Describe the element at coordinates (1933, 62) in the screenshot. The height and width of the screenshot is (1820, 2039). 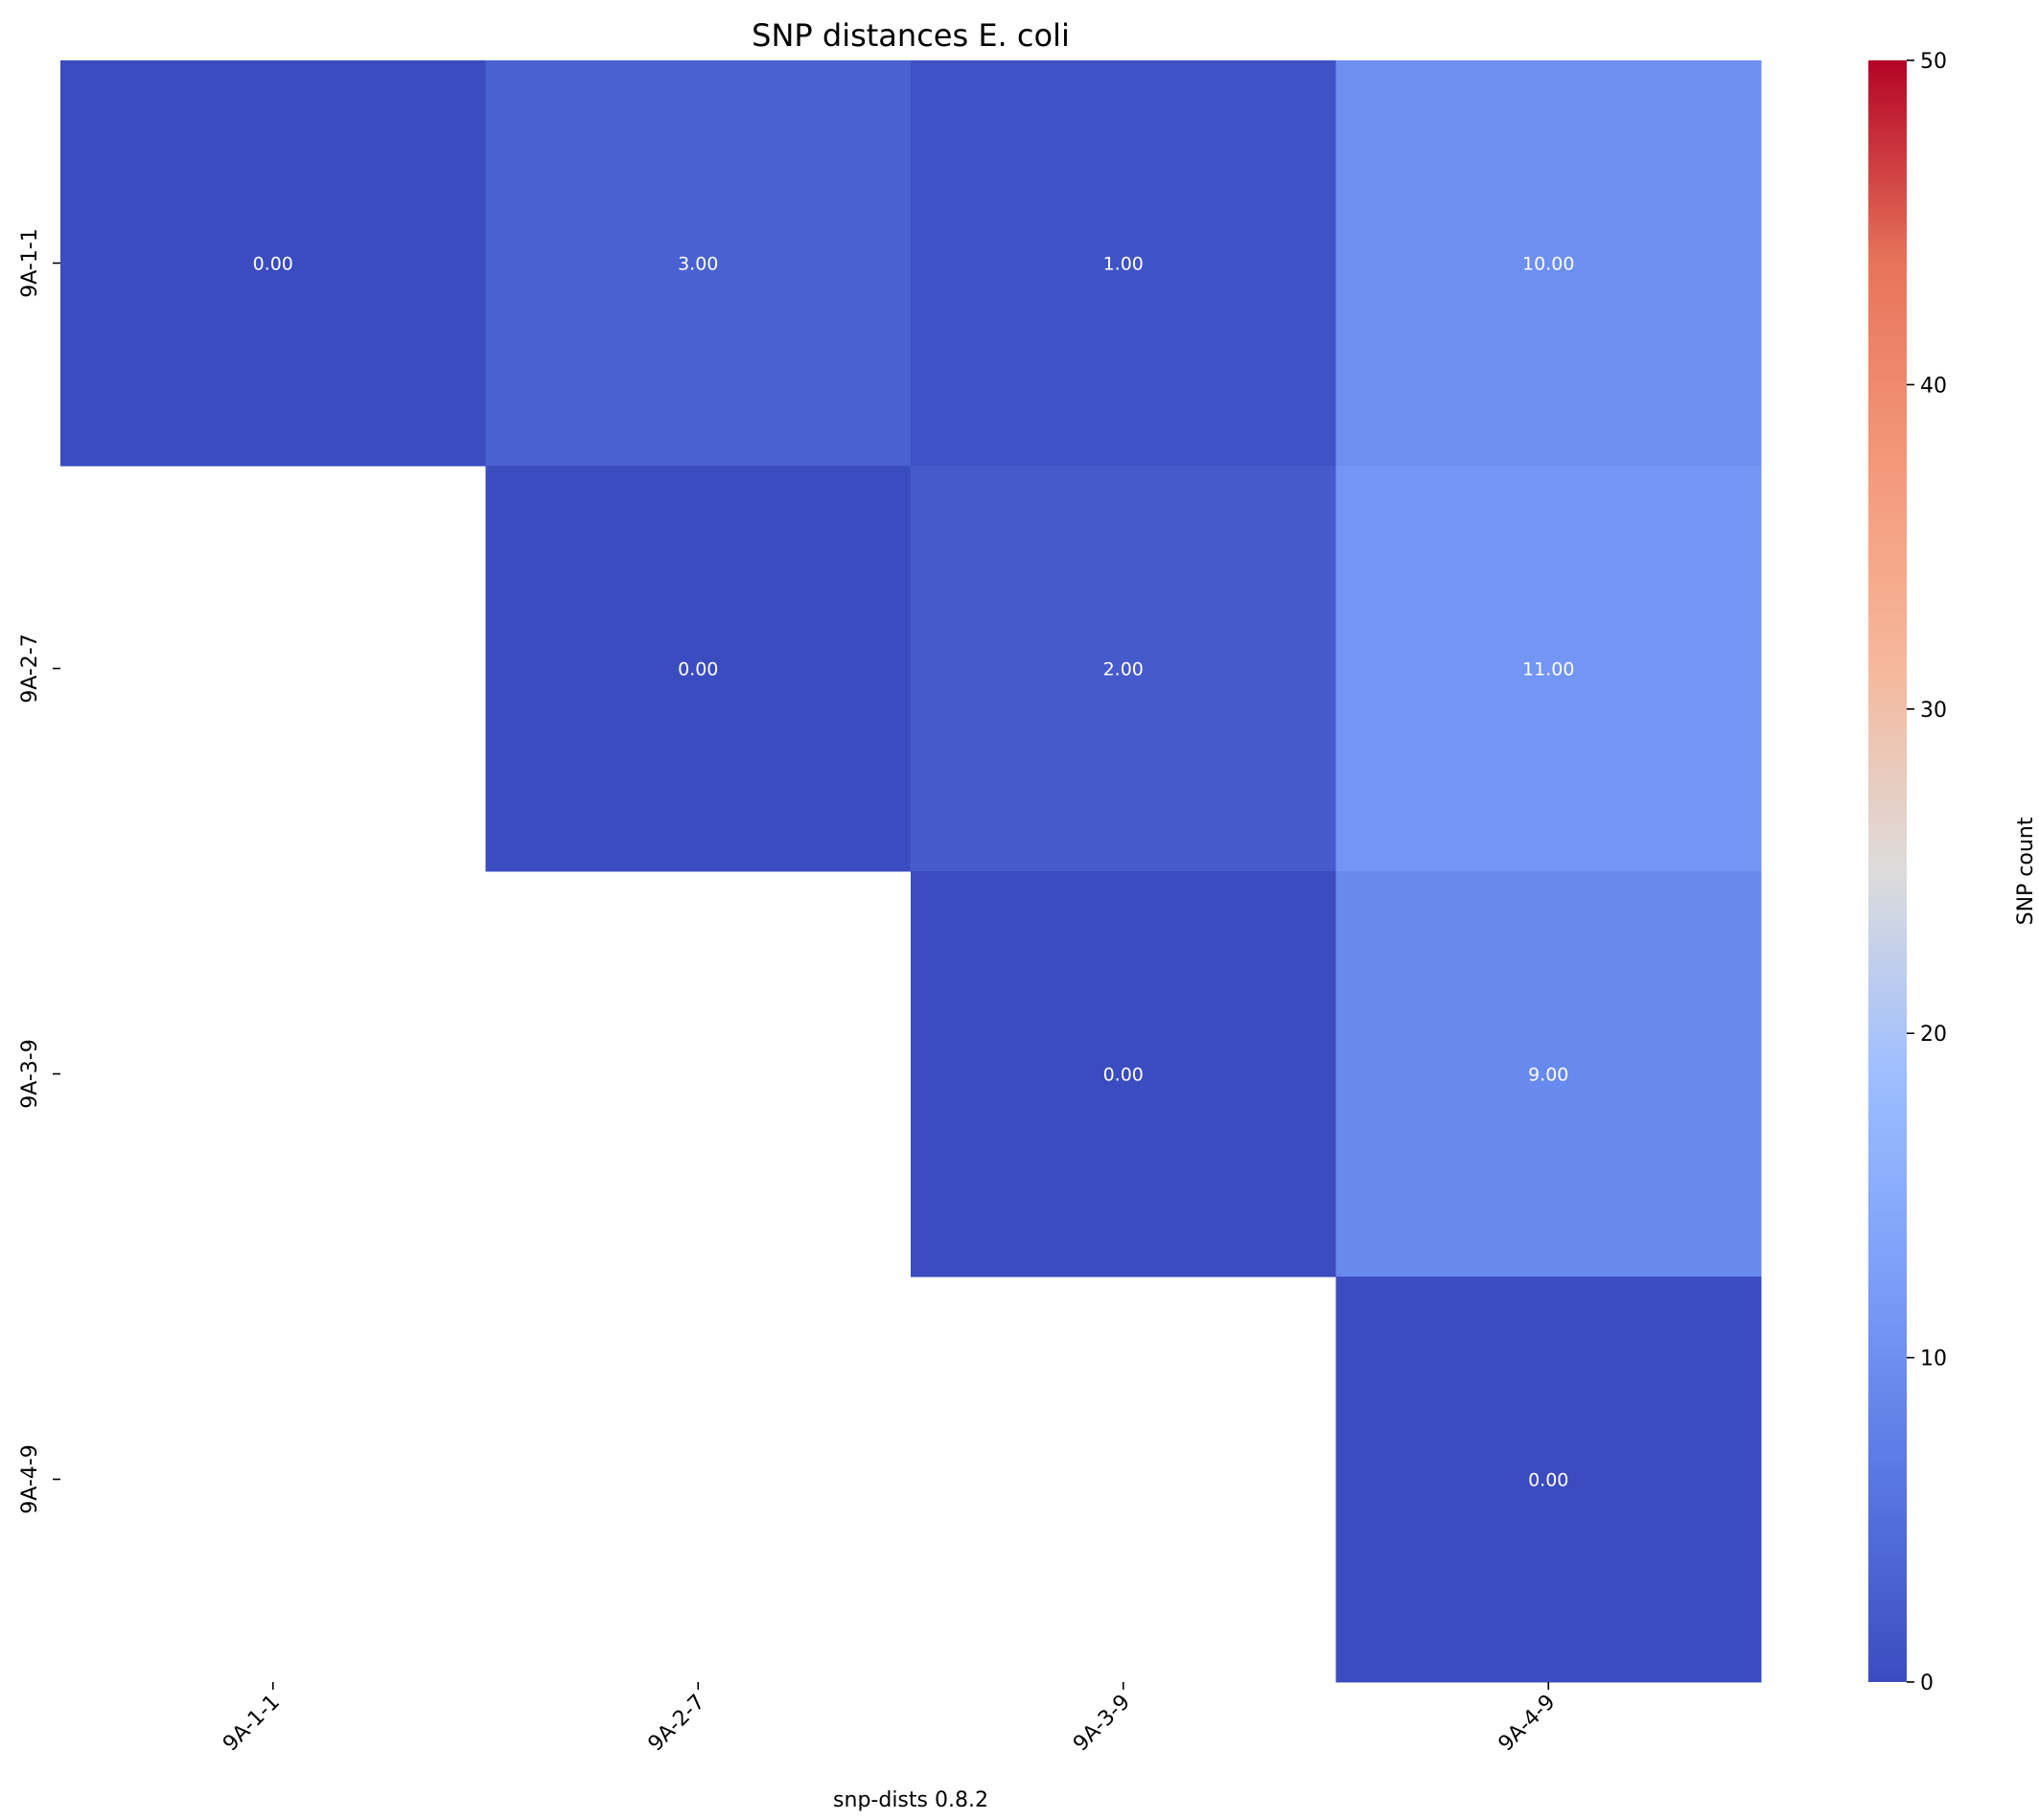
I see `colorbar-tick-label: 50` at that location.